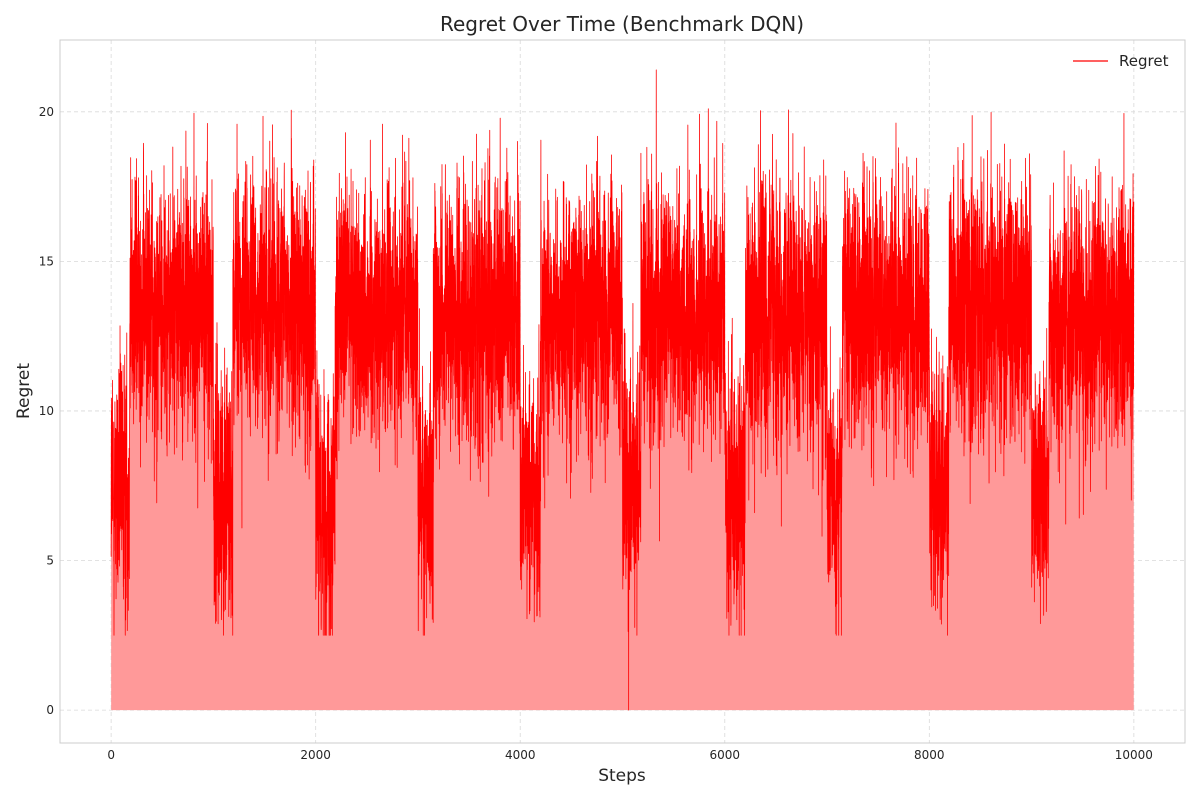 Image resolution: width=1200 pixels, height=800 pixels. Describe the element at coordinates (315, 755) in the screenshot. I see `x-tick-label: 2000` at that location.